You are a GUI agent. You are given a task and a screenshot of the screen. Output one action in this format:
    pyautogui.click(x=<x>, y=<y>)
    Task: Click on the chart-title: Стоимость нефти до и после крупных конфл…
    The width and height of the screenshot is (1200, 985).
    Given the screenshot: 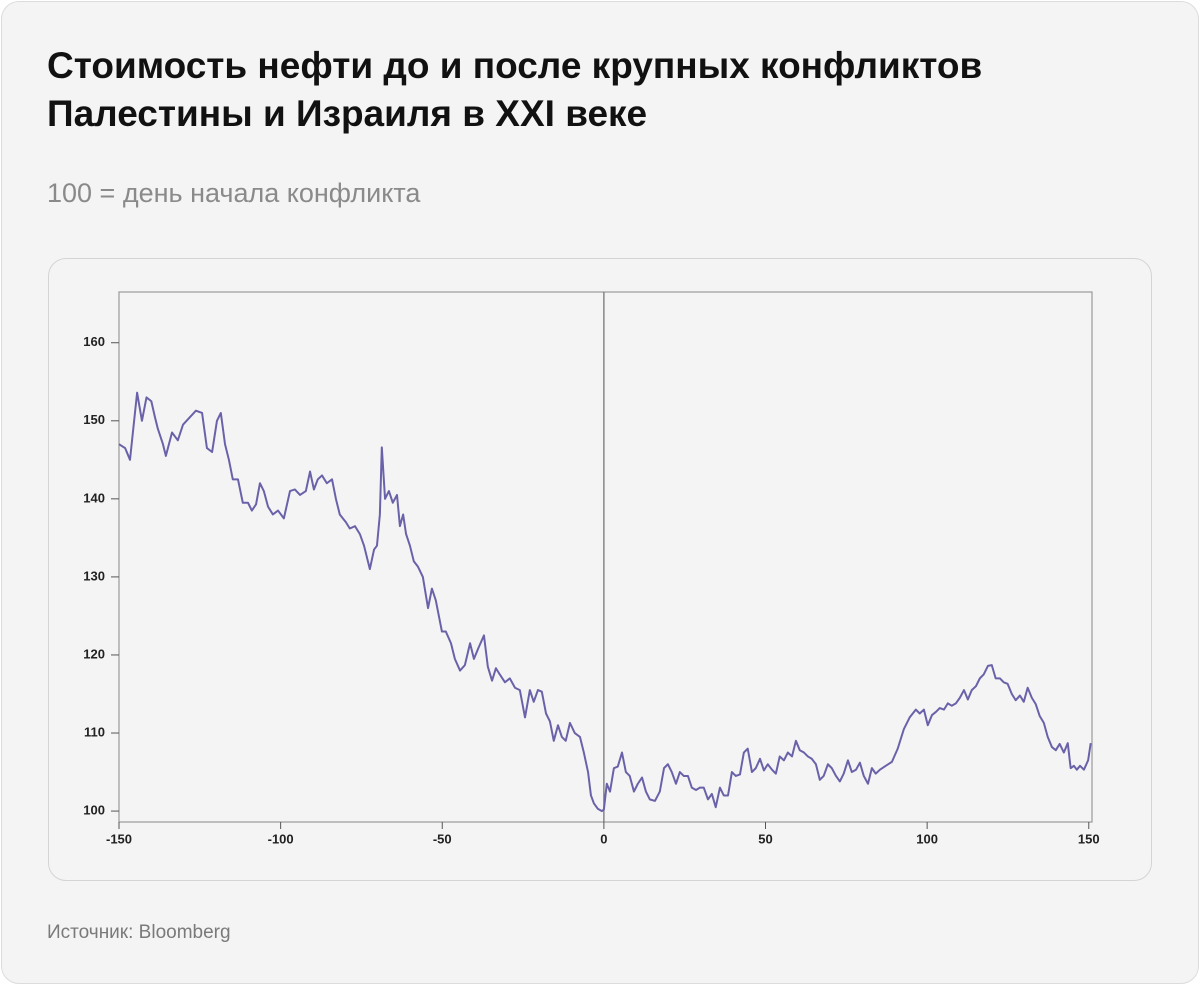 What is the action you would take?
    pyautogui.click(x=515, y=89)
    